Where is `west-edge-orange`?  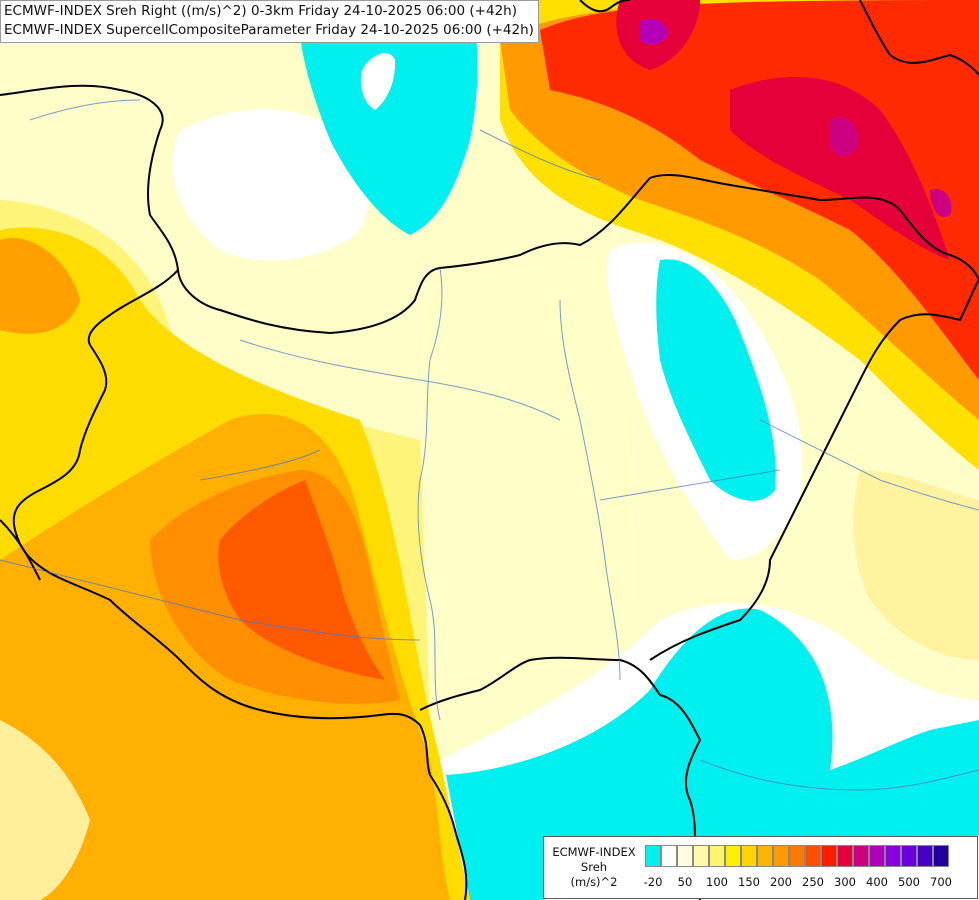
west-edge-orange is located at coordinates (40, 286).